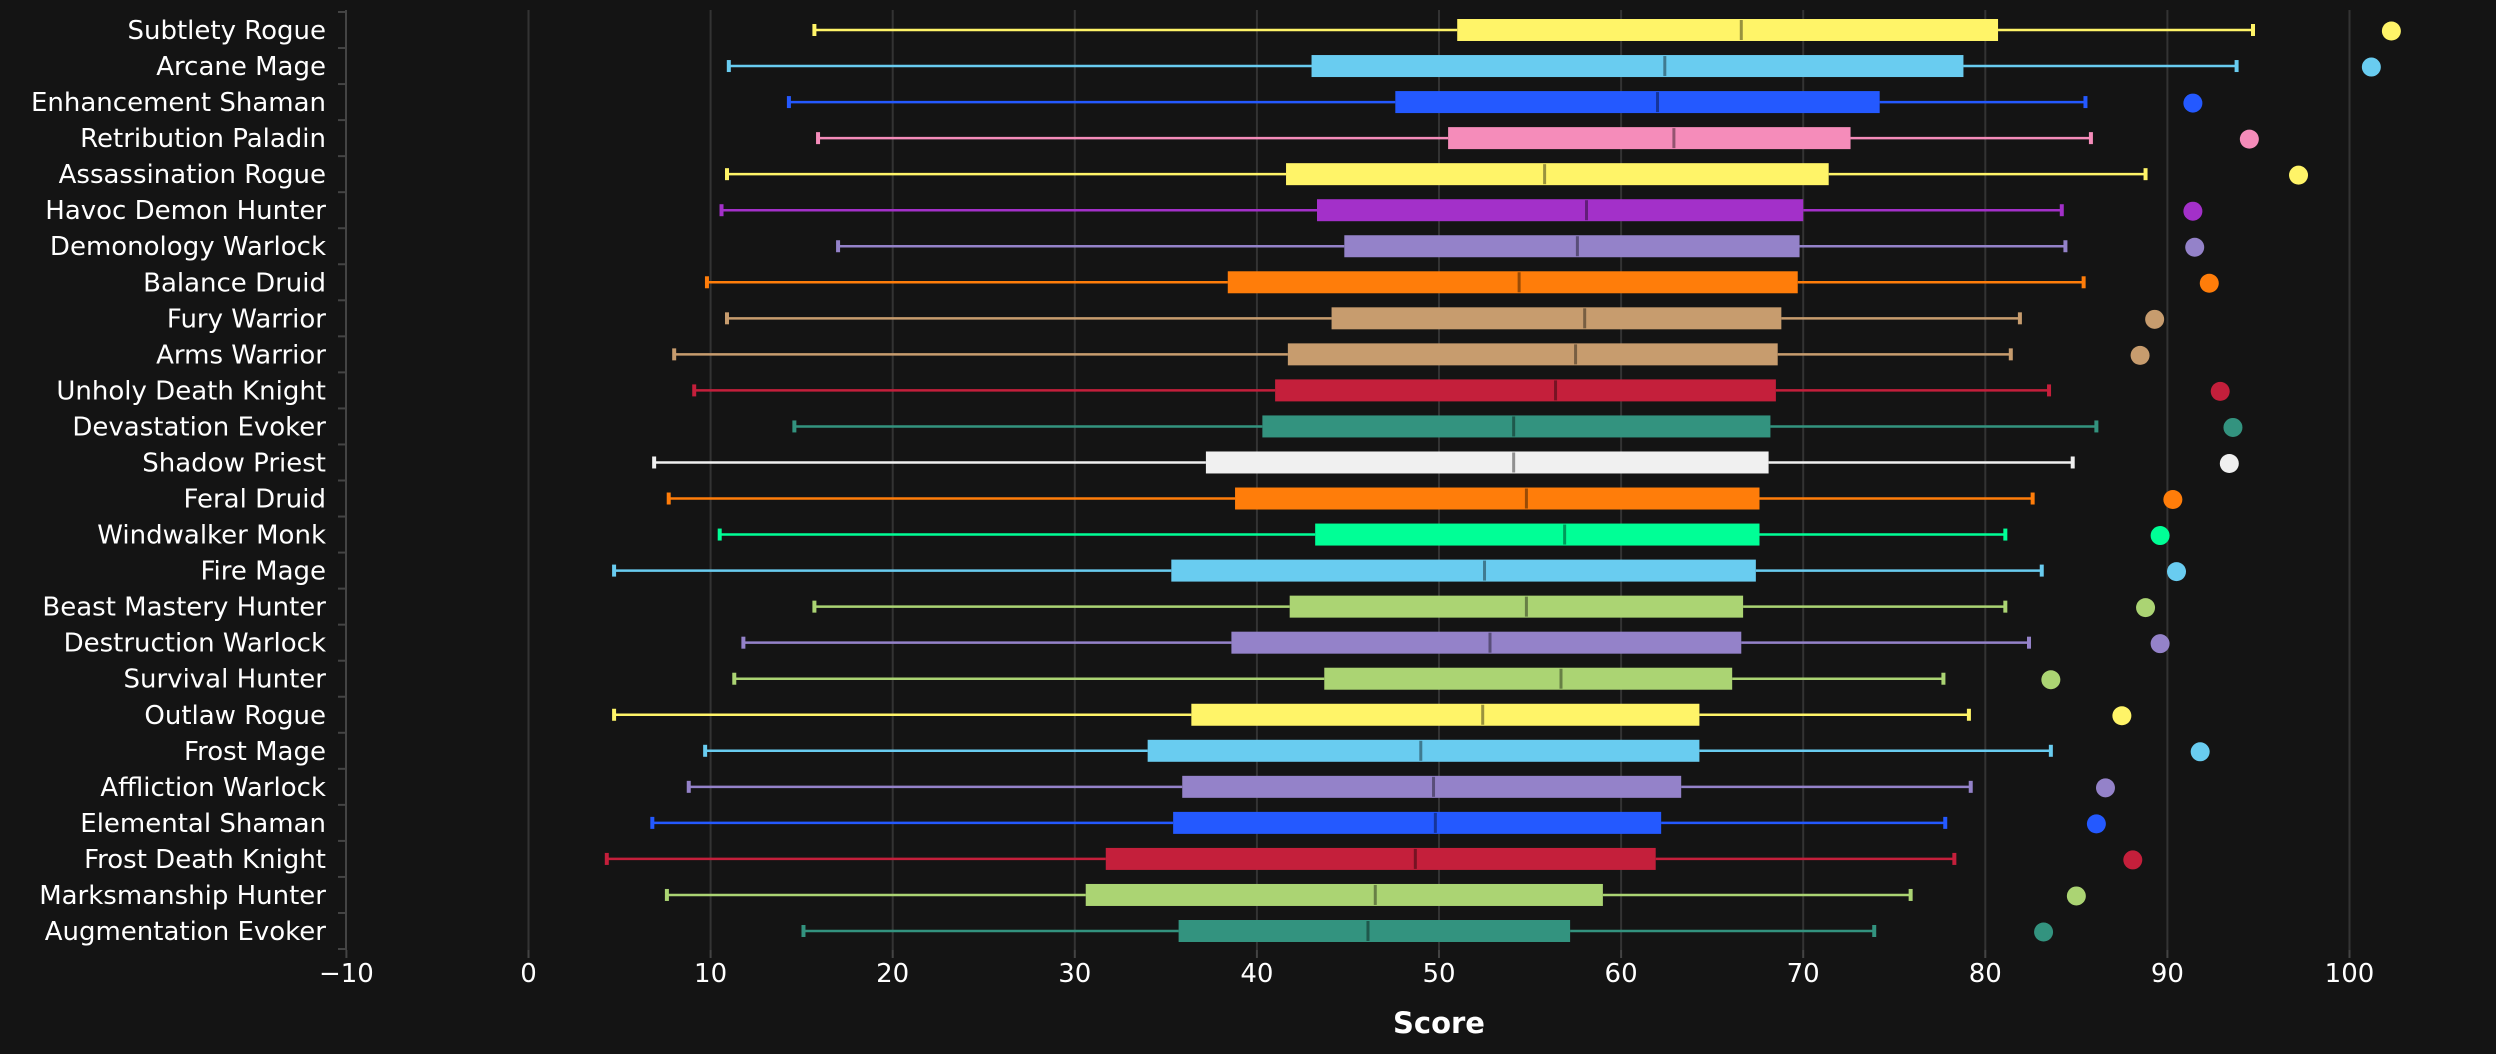 The height and width of the screenshot is (1054, 2496). Describe the element at coordinates (188, 247) in the screenshot. I see `category-label: Demonology Warlock` at that location.